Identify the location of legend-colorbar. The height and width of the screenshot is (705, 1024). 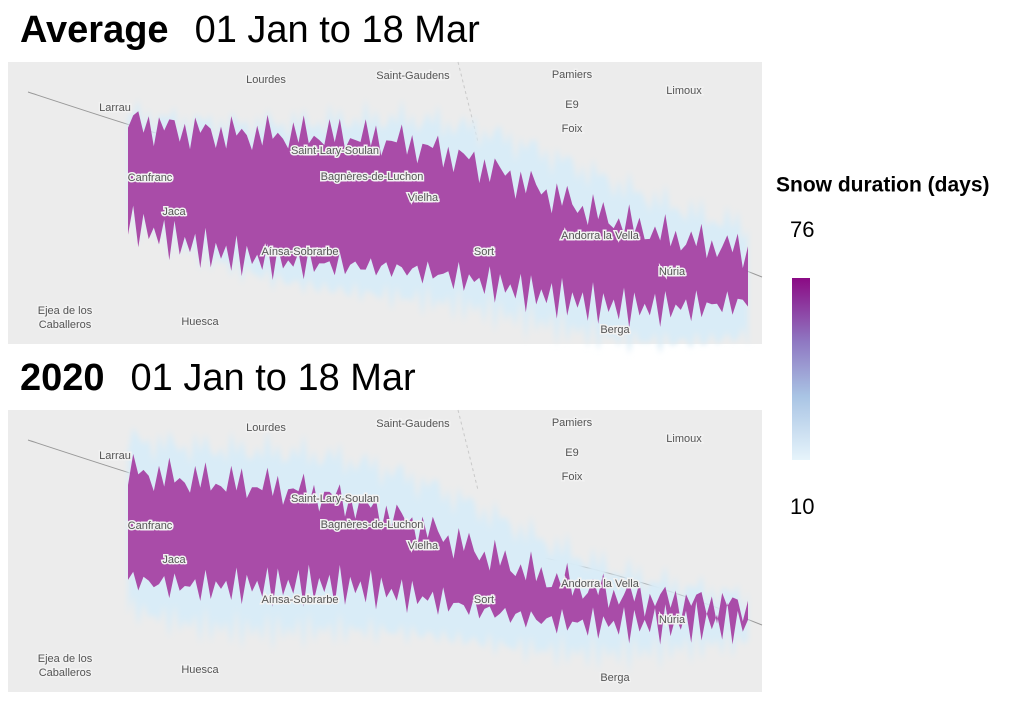
(801, 369).